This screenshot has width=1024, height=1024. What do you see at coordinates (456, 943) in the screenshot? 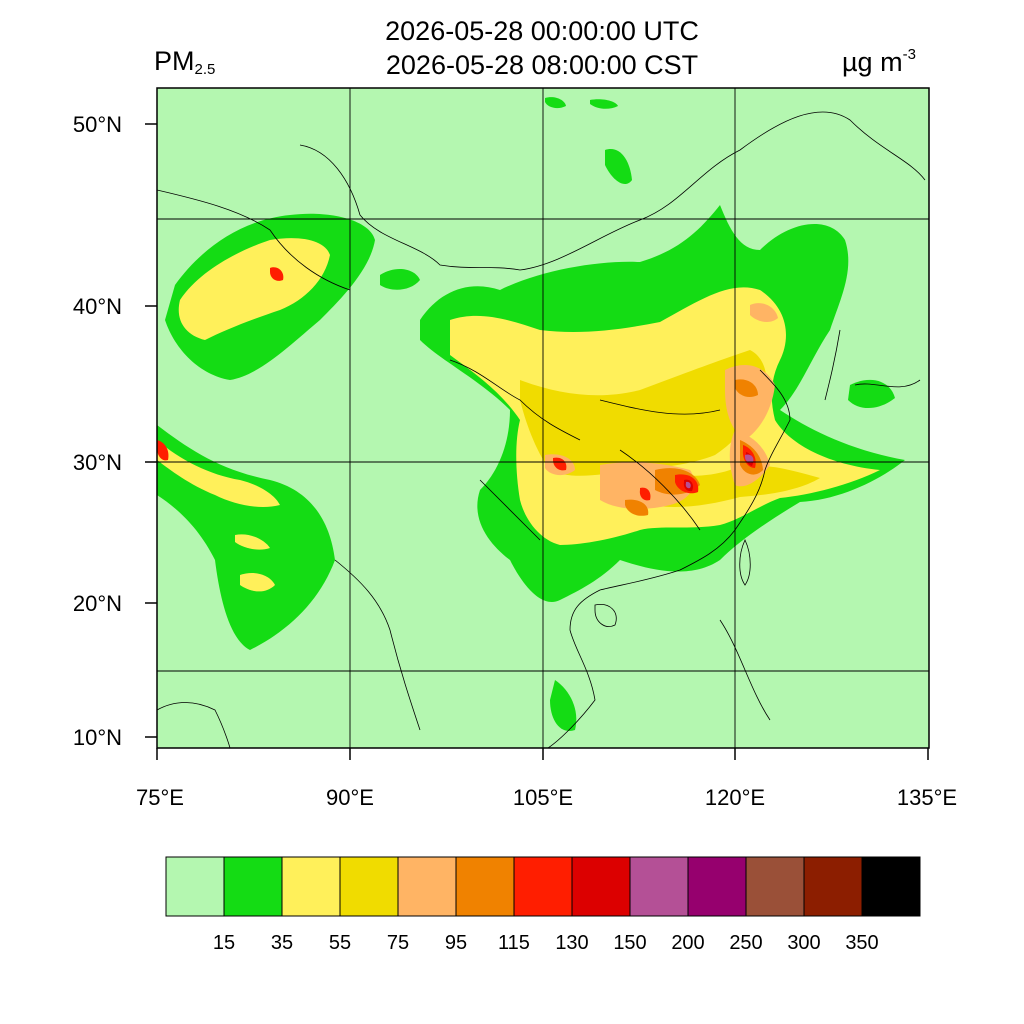
I see `colorbar-tick-label: 95` at bounding box center [456, 943].